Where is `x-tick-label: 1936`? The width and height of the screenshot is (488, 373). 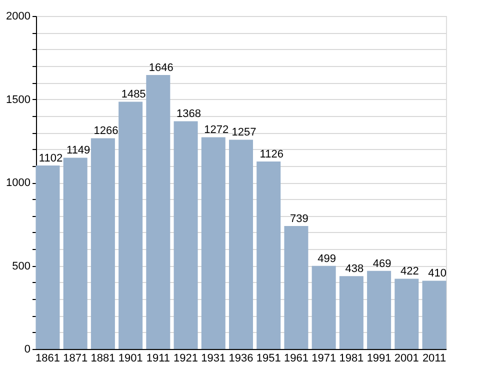
x-tick-label: 1936 is located at coordinates (241, 358).